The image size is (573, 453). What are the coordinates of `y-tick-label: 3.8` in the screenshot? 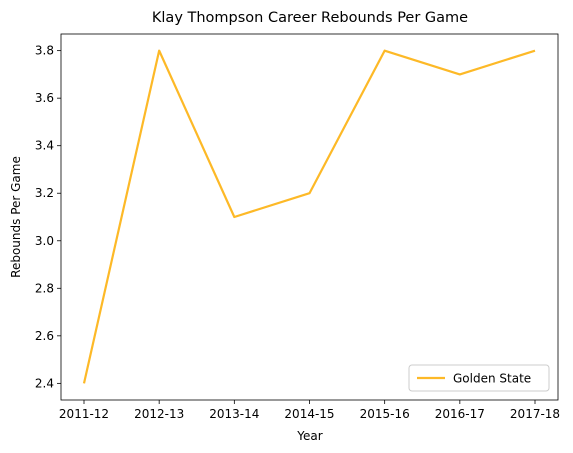 It's located at (44, 51).